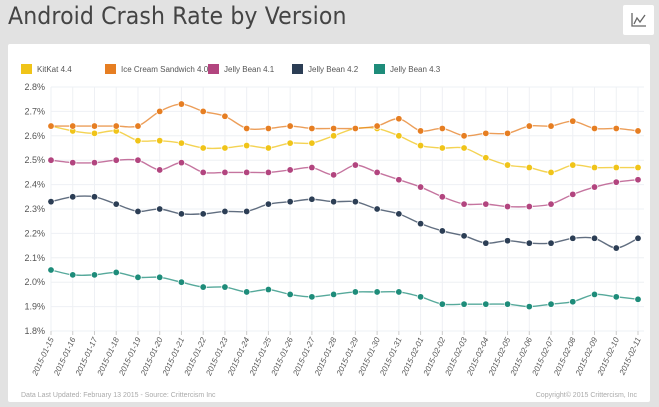  Describe the element at coordinates (249, 69) in the screenshot. I see `legend-label: Jelly Bean 4.1` at that location.